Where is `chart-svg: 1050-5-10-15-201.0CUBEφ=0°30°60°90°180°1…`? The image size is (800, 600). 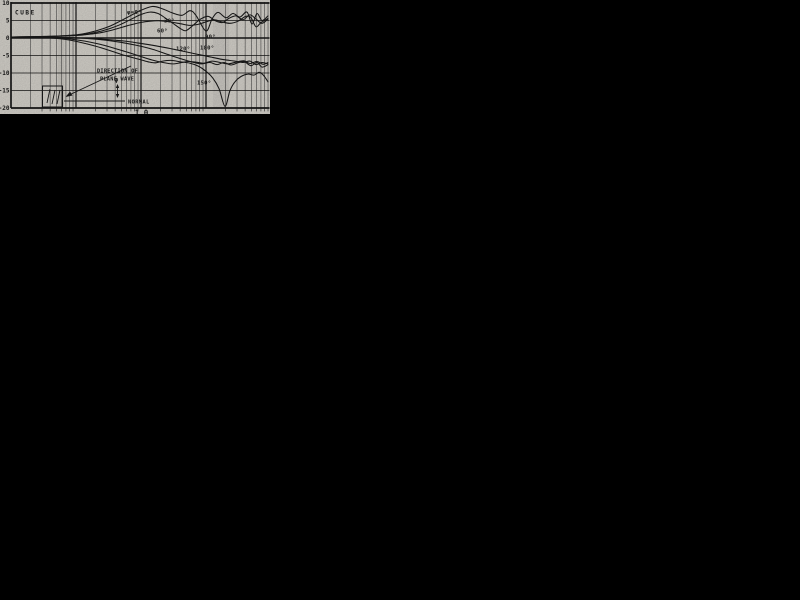
chart-svg: 1050-5-10-15-201.0CUBEφ=0°30°60°90°180°1… is located at coordinates (135, 57).